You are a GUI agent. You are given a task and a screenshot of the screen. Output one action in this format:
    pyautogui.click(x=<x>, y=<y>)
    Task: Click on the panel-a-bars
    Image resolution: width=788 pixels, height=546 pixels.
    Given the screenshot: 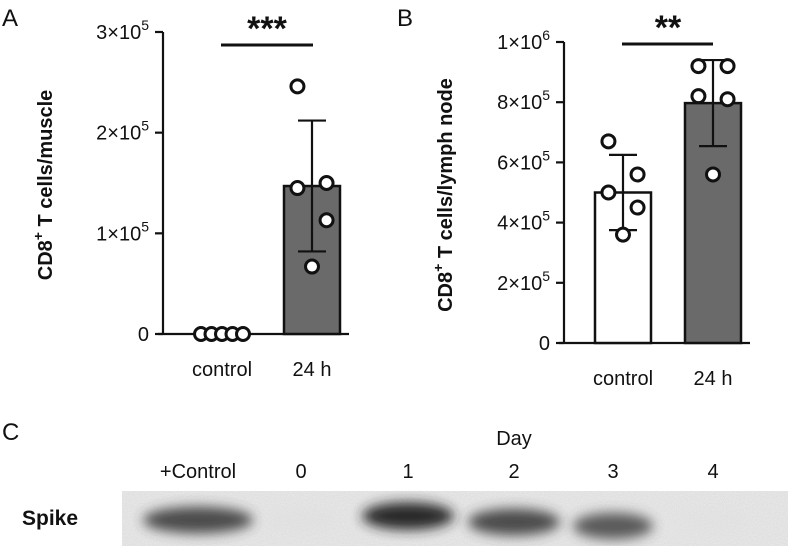 What is the action you would take?
    pyautogui.click(x=267, y=210)
    